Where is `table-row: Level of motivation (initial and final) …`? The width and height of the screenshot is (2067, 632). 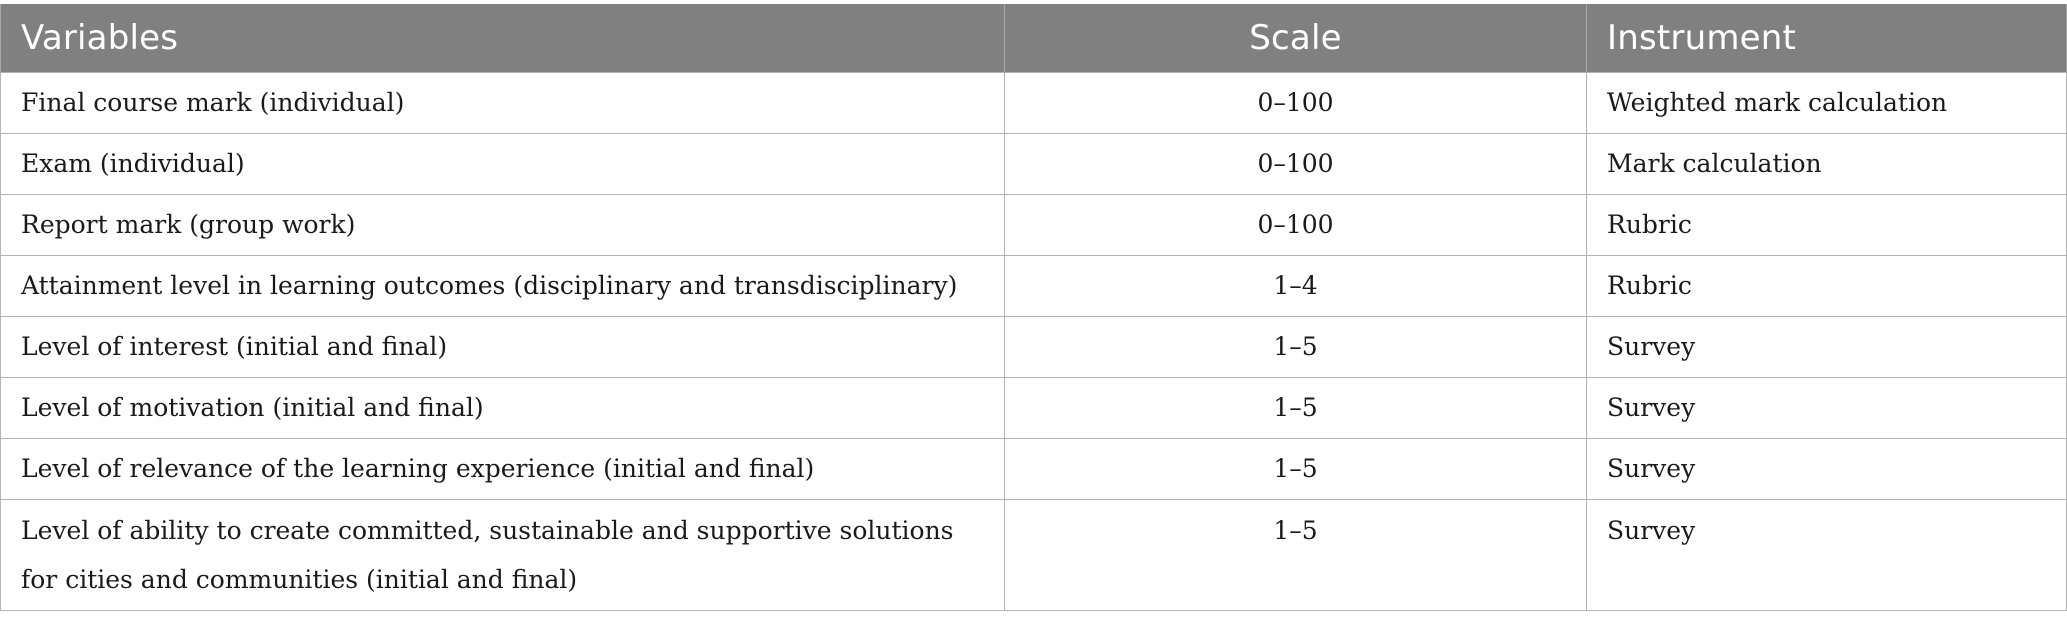 table-row: Level of motivation (initial and final) … is located at coordinates (1033, 407).